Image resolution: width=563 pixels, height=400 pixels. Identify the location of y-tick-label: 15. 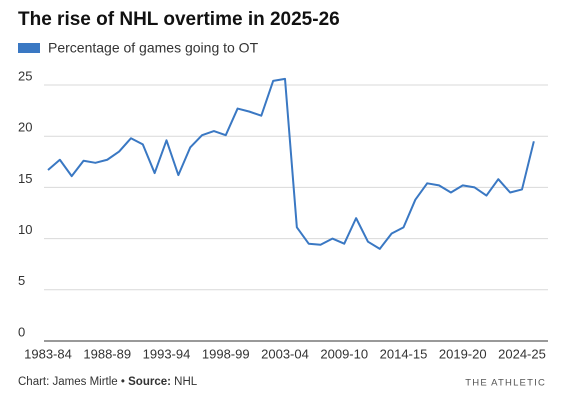
(25, 178).